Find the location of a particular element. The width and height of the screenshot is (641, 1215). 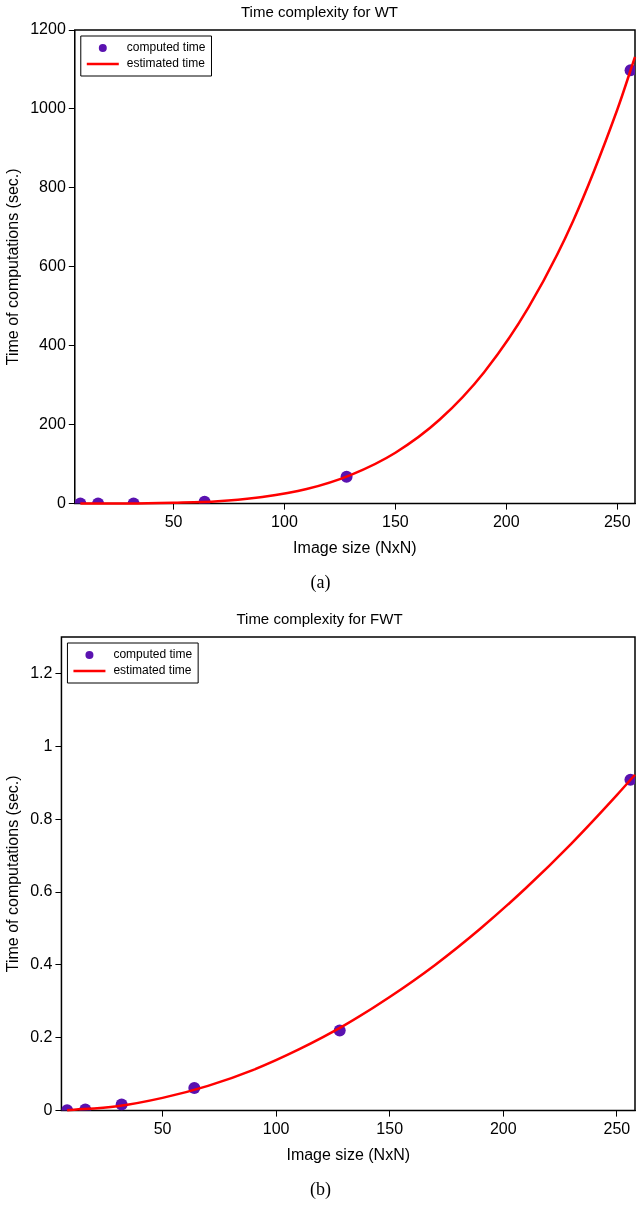

y-tick-label: 1.2 is located at coordinates (41, 672).